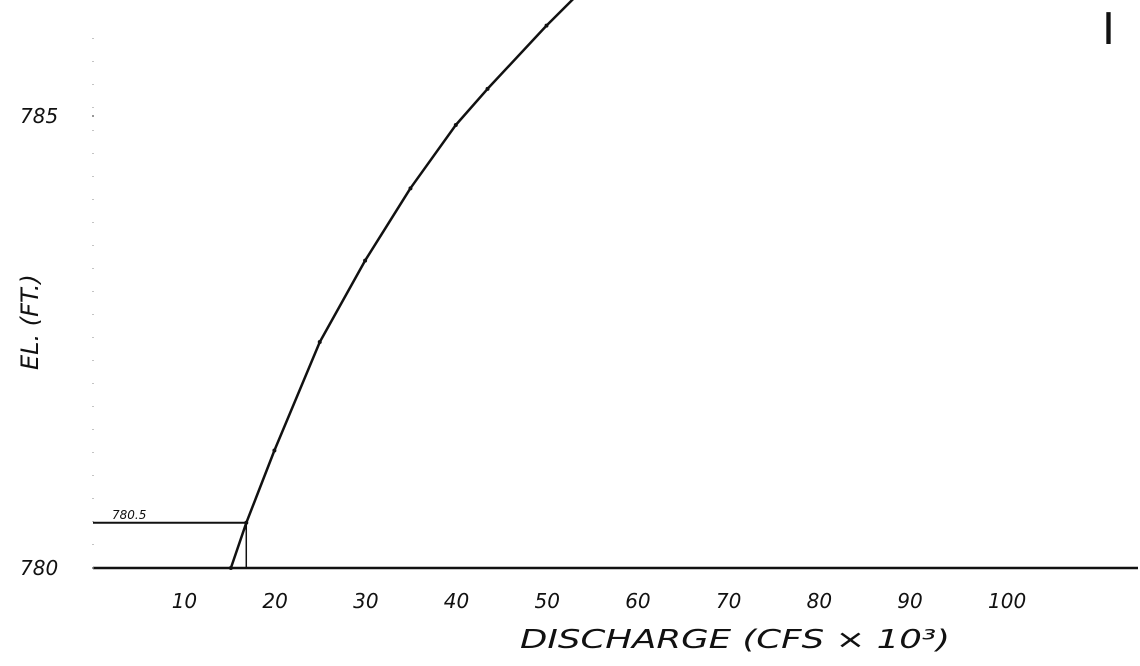 The height and width of the screenshot is (666, 1140). What do you see at coordinates (170, 538) in the screenshot?
I see `annotation-group: 780.5` at bounding box center [170, 538].